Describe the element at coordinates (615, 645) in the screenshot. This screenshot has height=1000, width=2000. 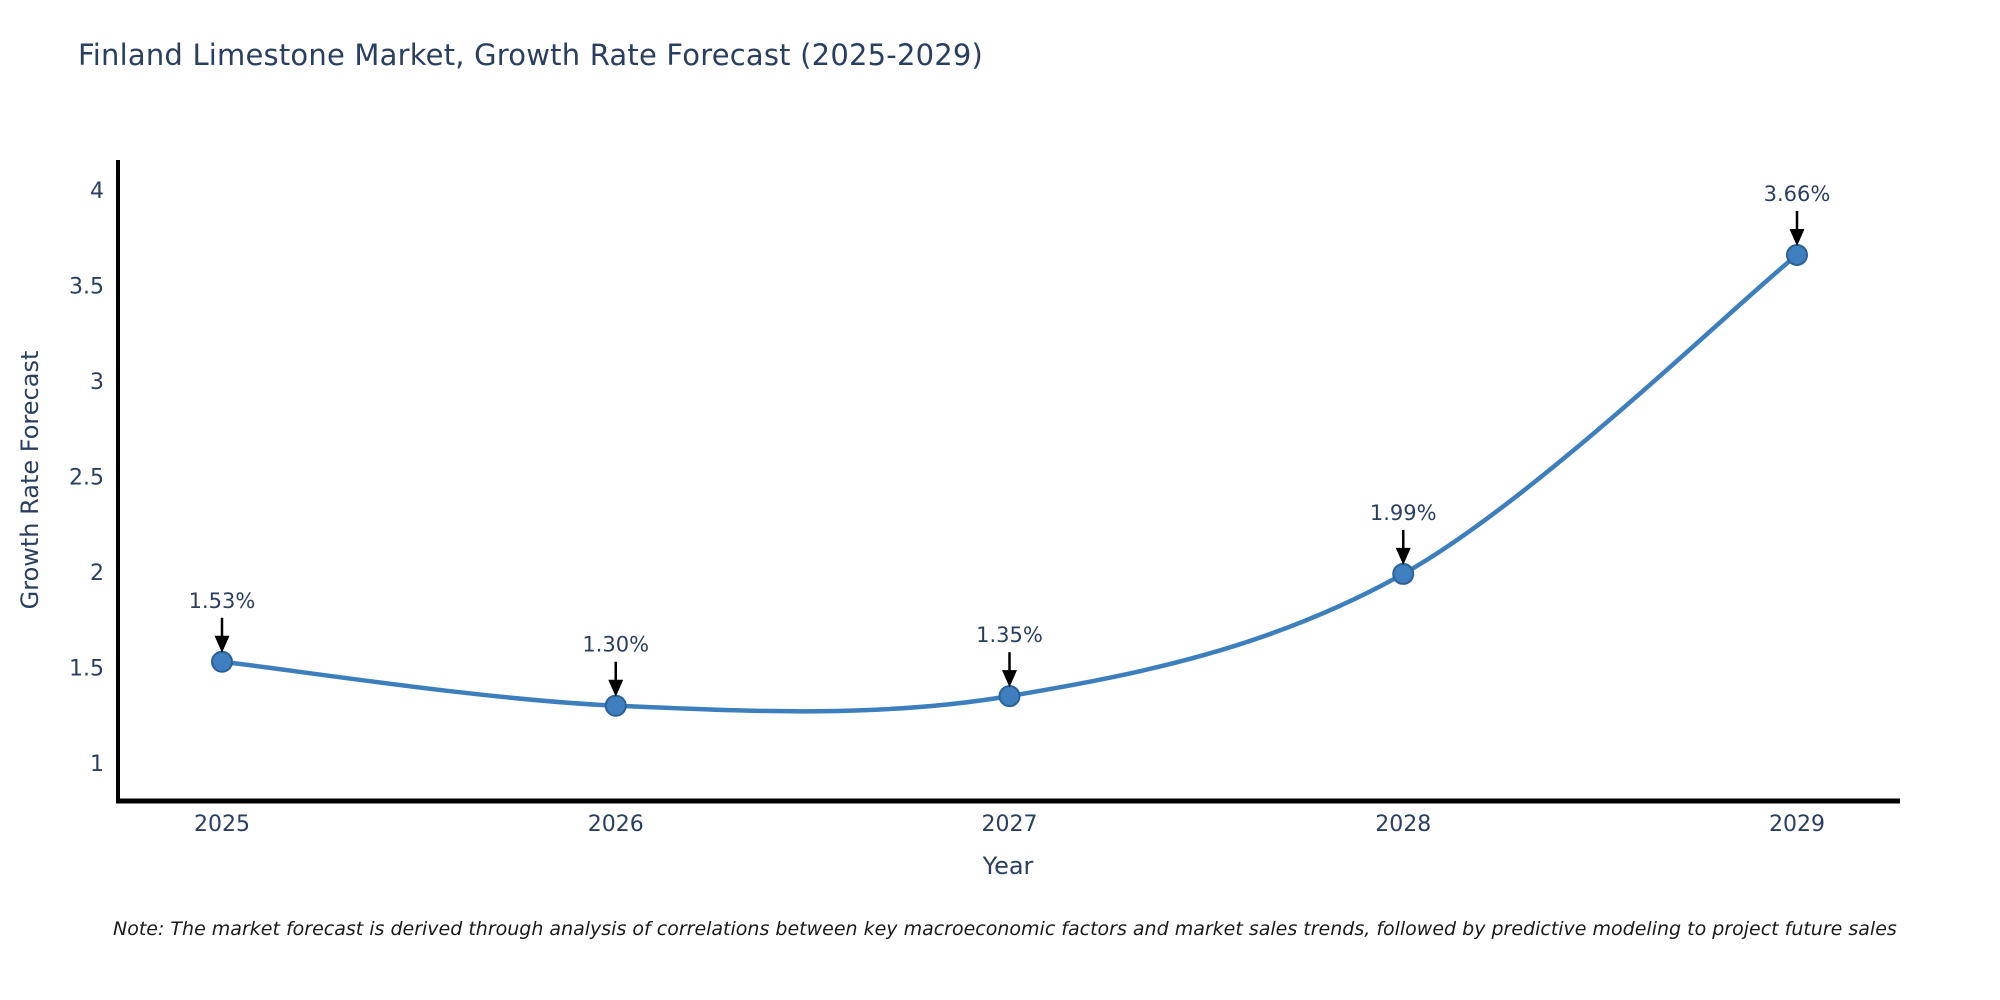
I see `data-point-annotation: 1.30%` at that location.